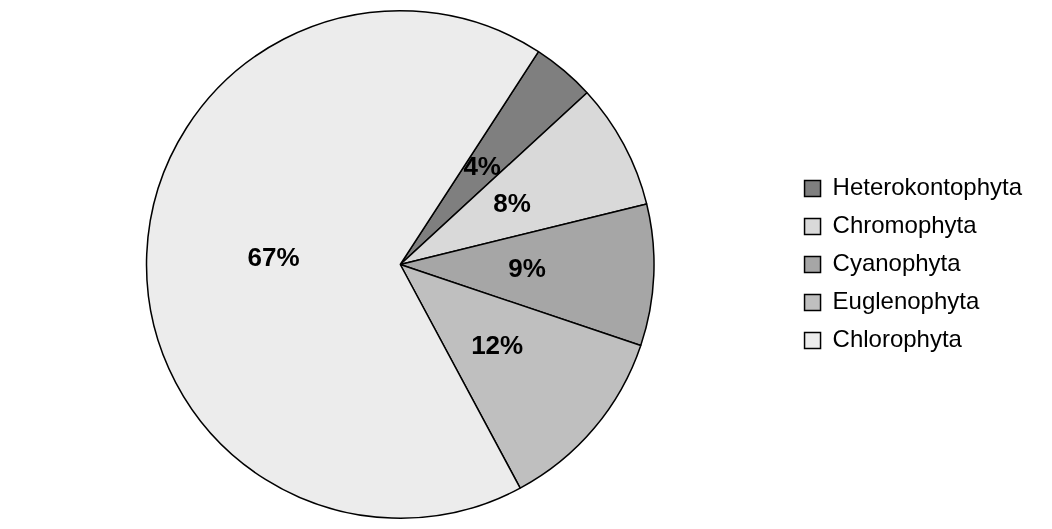  Describe the element at coordinates (927, 187) in the screenshot. I see `legend-label: Heterokontophyta` at that location.